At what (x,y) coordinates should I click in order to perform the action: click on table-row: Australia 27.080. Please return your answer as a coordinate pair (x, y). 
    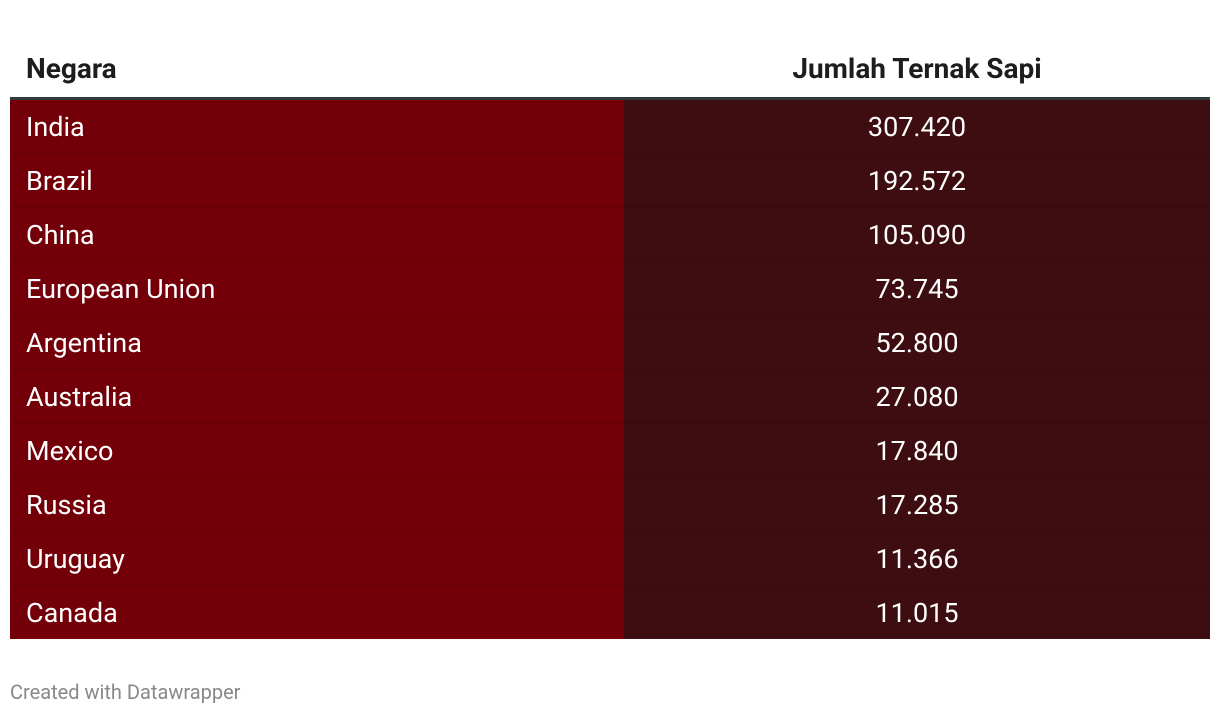
    Looking at the image, I should click on (610, 396).